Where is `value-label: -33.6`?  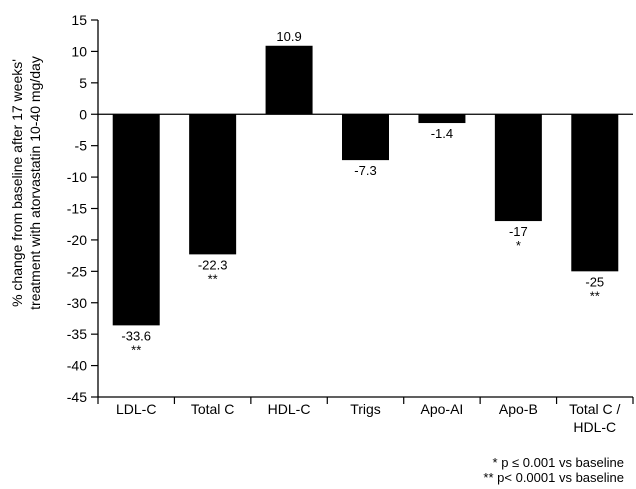
value-label: -33.6 is located at coordinates (136, 335).